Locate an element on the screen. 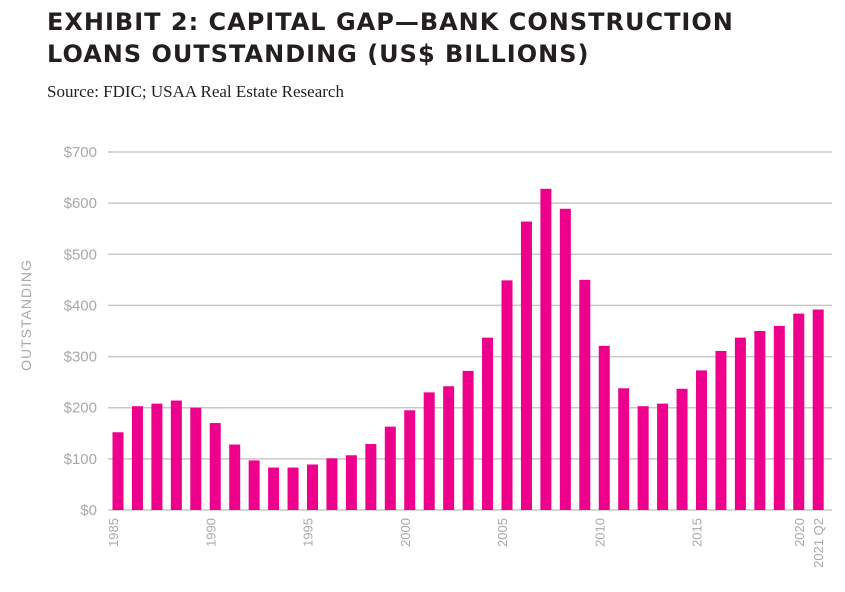 The height and width of the screenshot is (592, 845). bar-2002 is located at coordinates (449, 448).